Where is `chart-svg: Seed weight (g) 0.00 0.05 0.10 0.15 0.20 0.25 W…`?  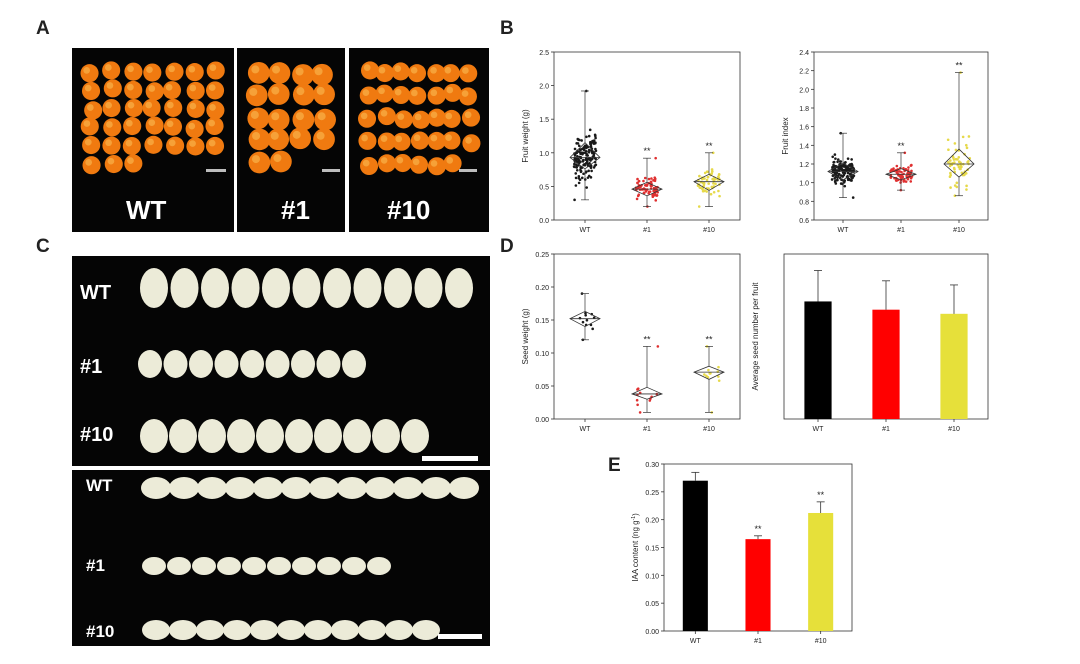 chart-svg: Seed weight (g) 0.00 0.05 0.10 0.15 0.20 0.25 W… is located at coordinates (631, 342).